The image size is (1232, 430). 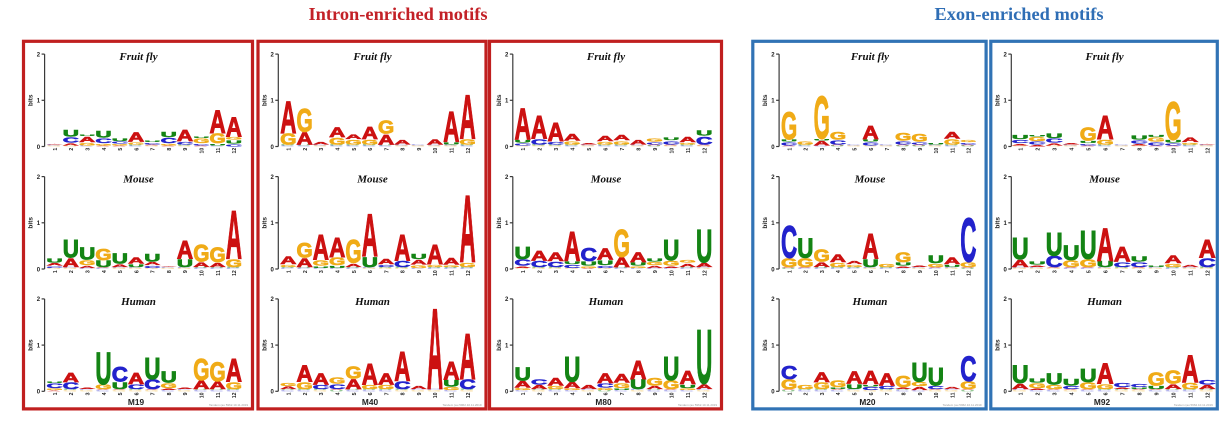 I want to click on svg-text: Fruit fly, so click(x=371, y=57).